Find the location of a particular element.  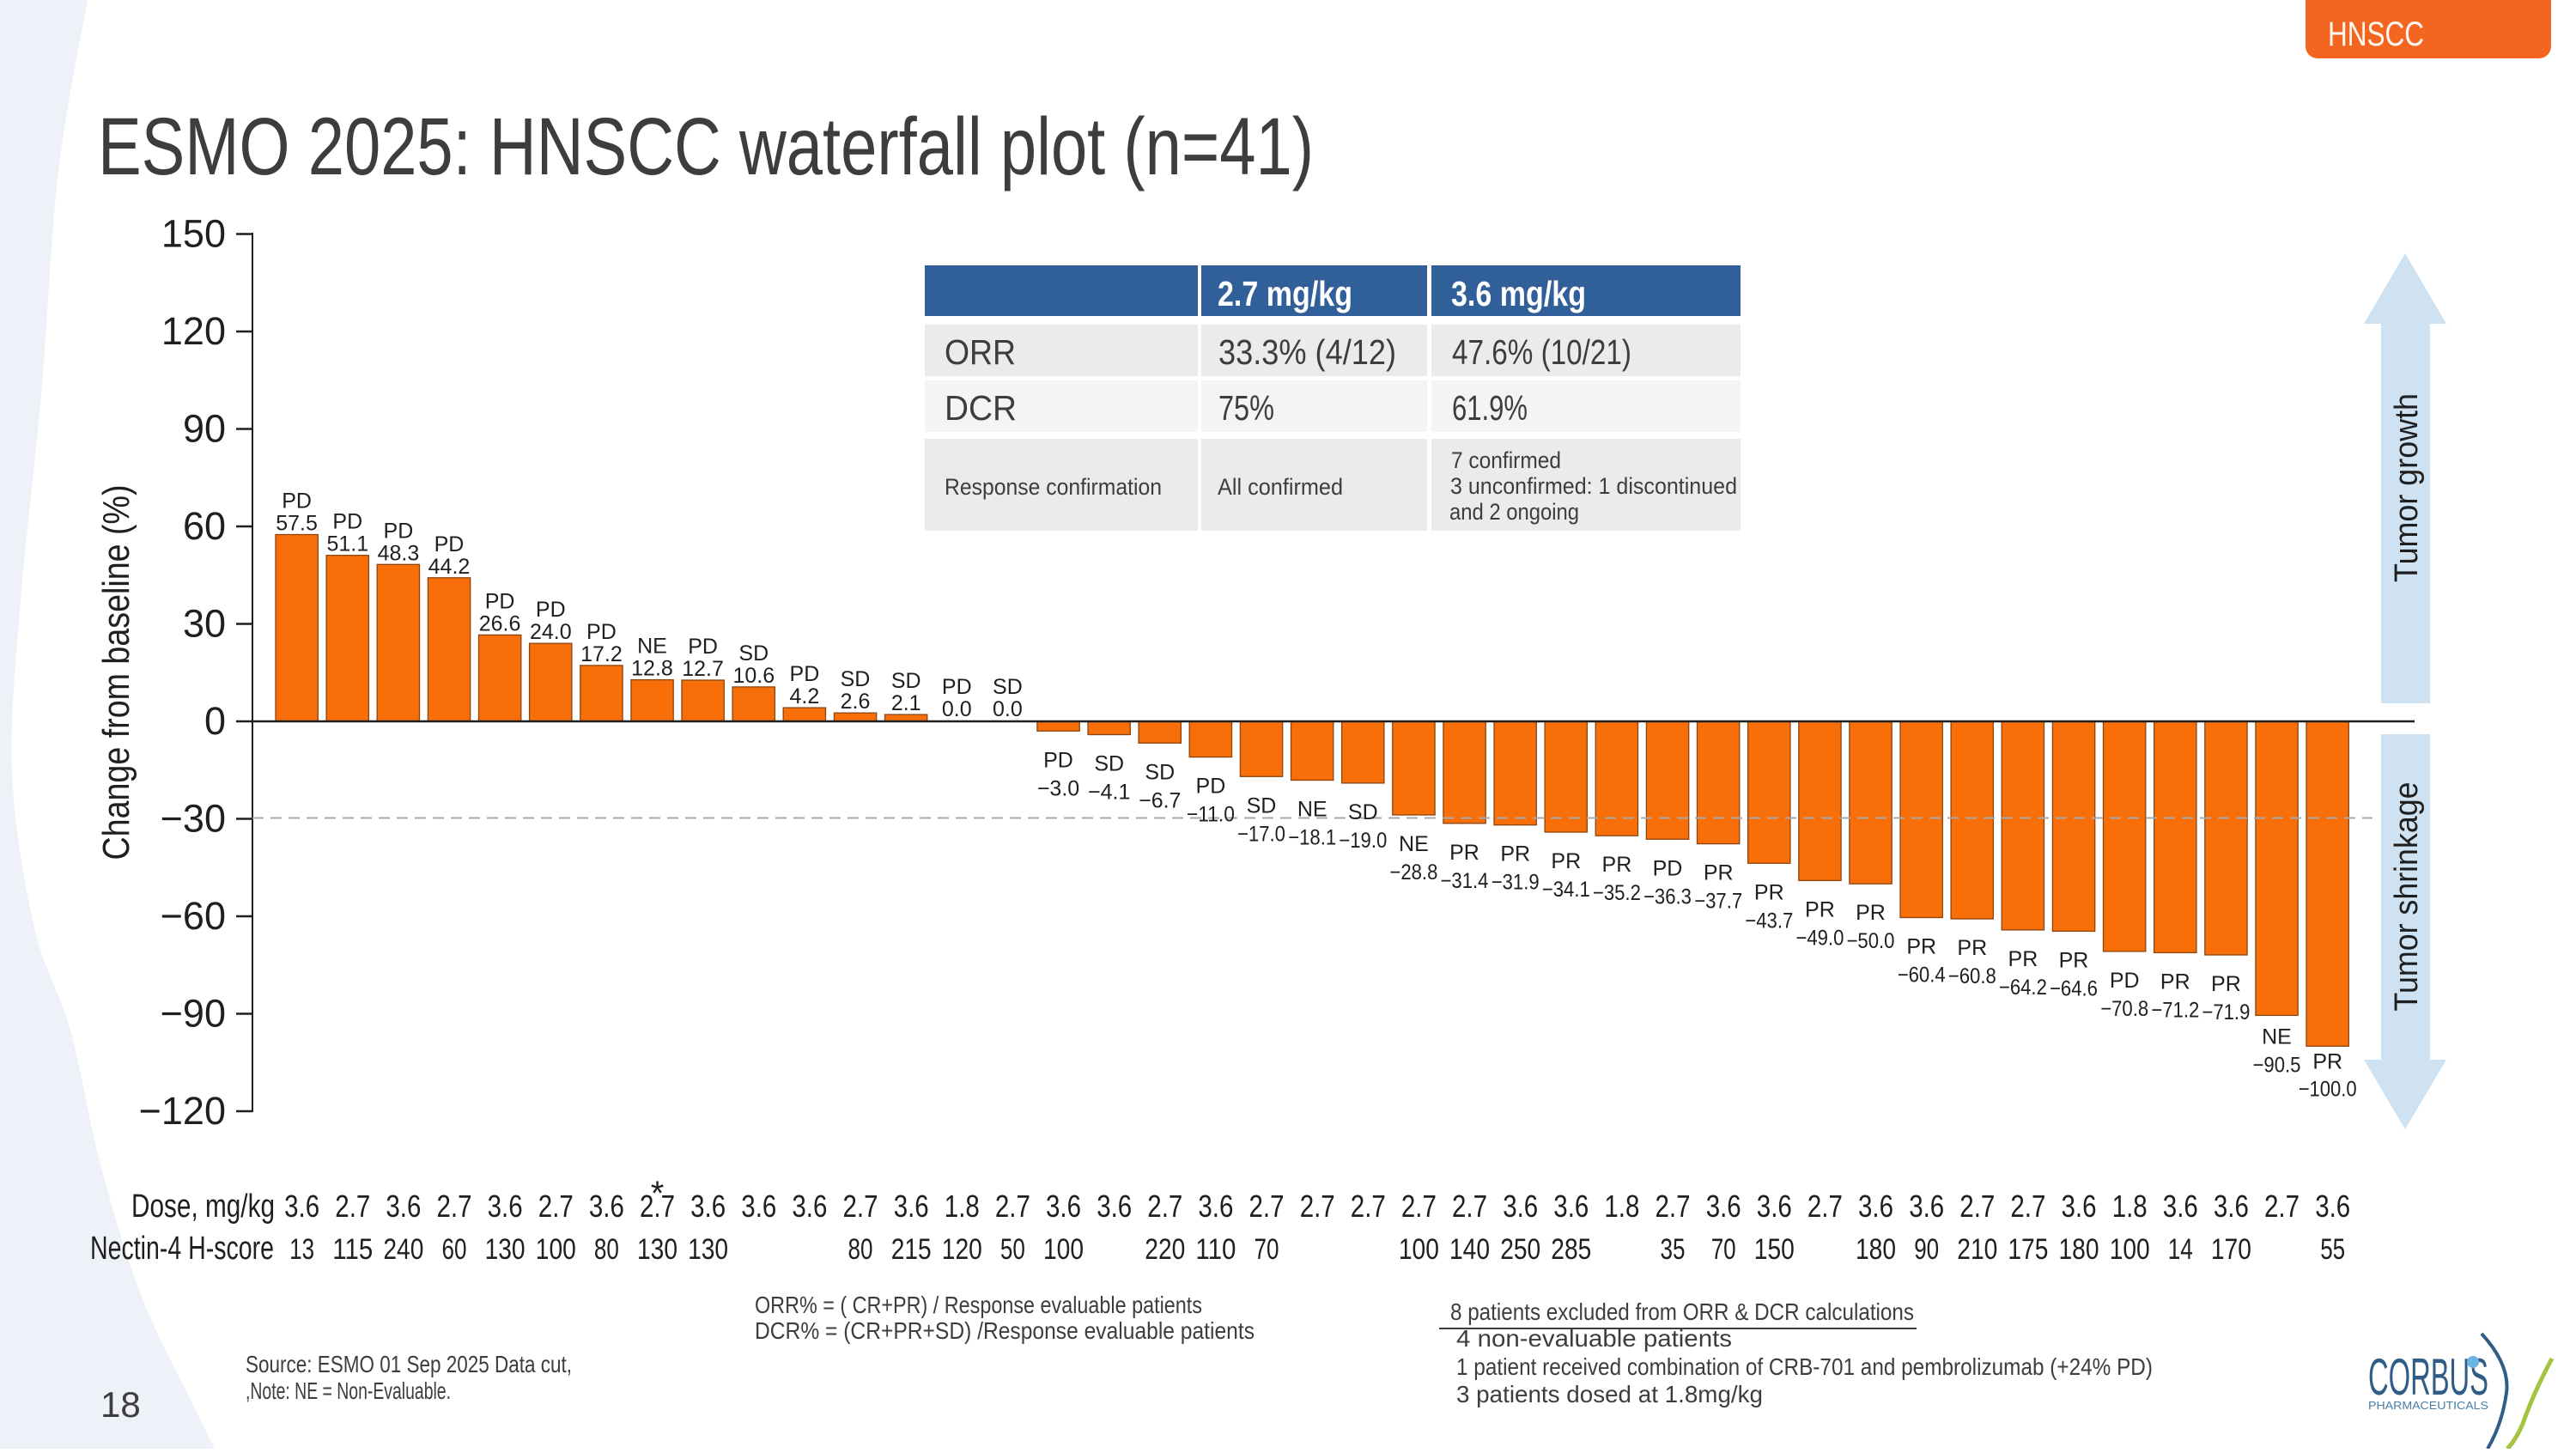

svg-text: 13 is located at coordinates (301, 1250).